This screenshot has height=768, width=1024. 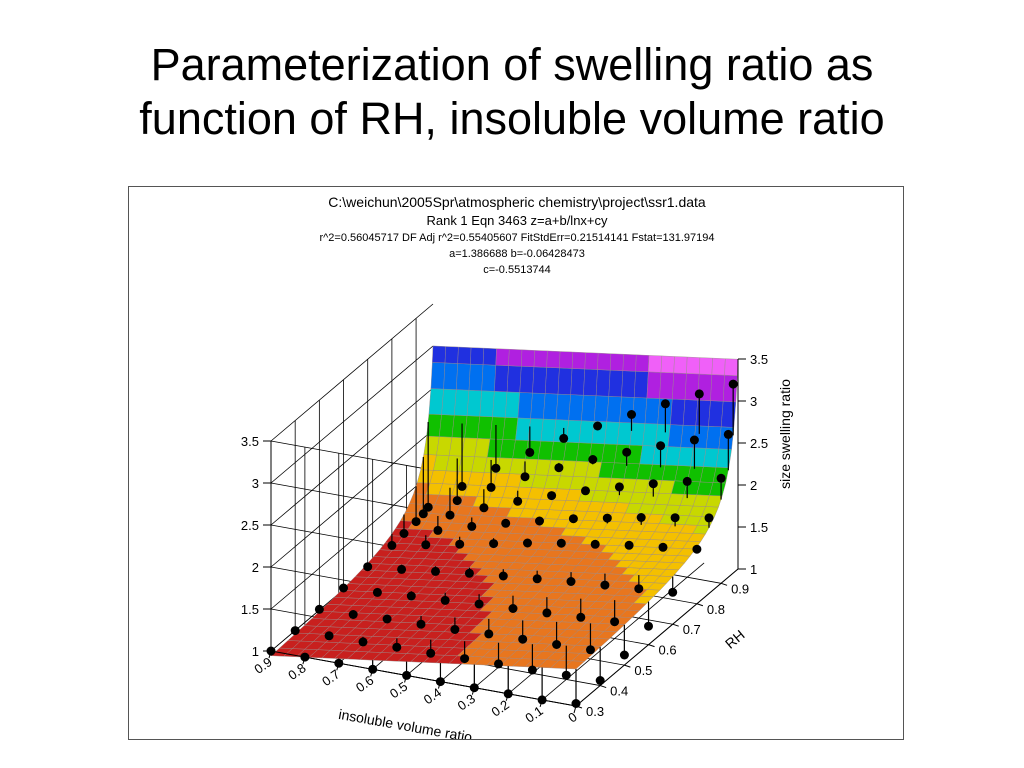 What do you see at coordinates (466, 702) in the screenshot?
I see `ivr-tick-label: 0.3` at bounding box center [466, 702].